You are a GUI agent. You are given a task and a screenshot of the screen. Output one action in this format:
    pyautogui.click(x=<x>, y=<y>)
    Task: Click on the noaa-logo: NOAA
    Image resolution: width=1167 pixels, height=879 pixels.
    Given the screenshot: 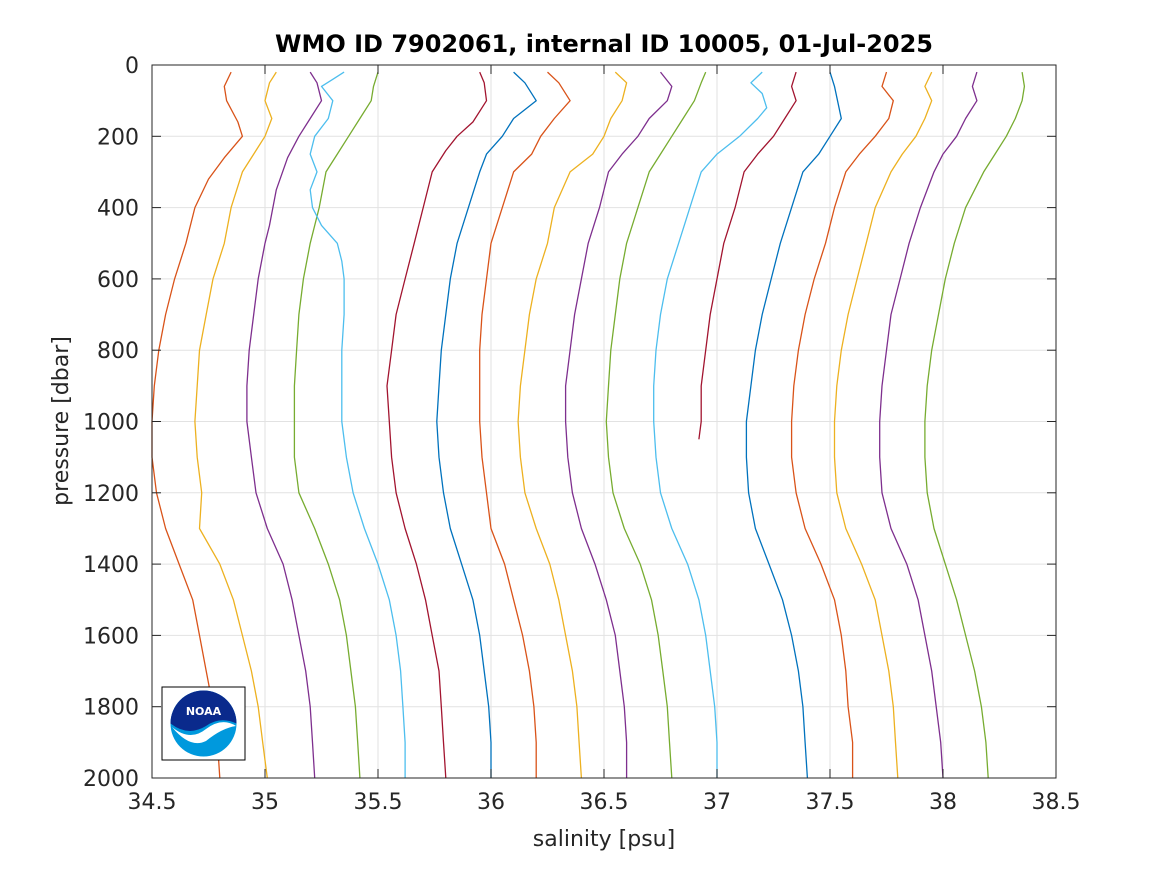 What is the action you would take?
    pyautogui.click(x=203, y=723)
    